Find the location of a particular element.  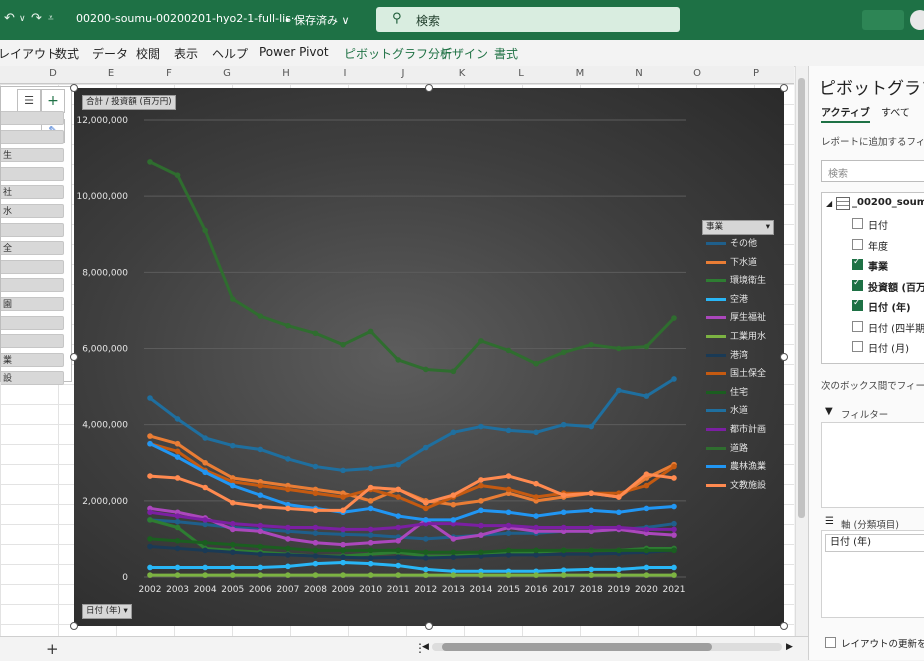

column-header: J is located at coordinates (403, 73).